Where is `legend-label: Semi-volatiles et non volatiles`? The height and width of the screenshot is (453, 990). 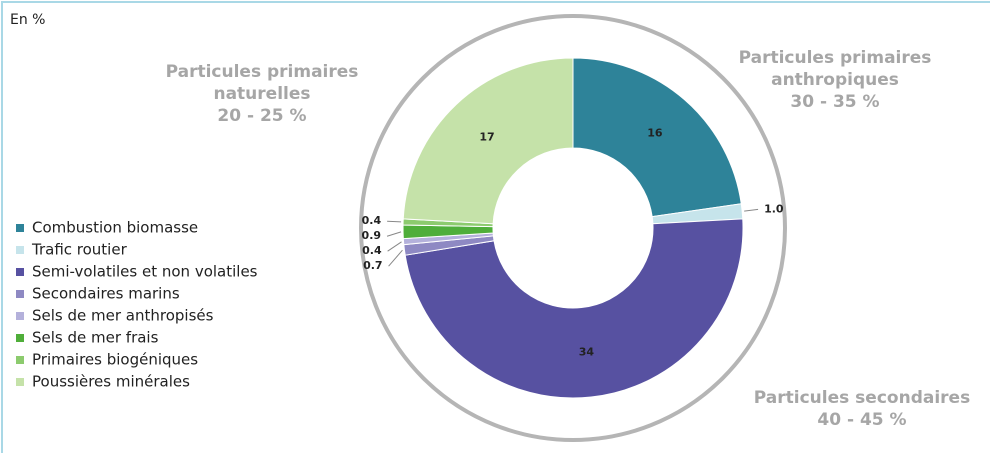 legend-label: Semi-volatiles et non volatiles is located at coordinates (145, 272).